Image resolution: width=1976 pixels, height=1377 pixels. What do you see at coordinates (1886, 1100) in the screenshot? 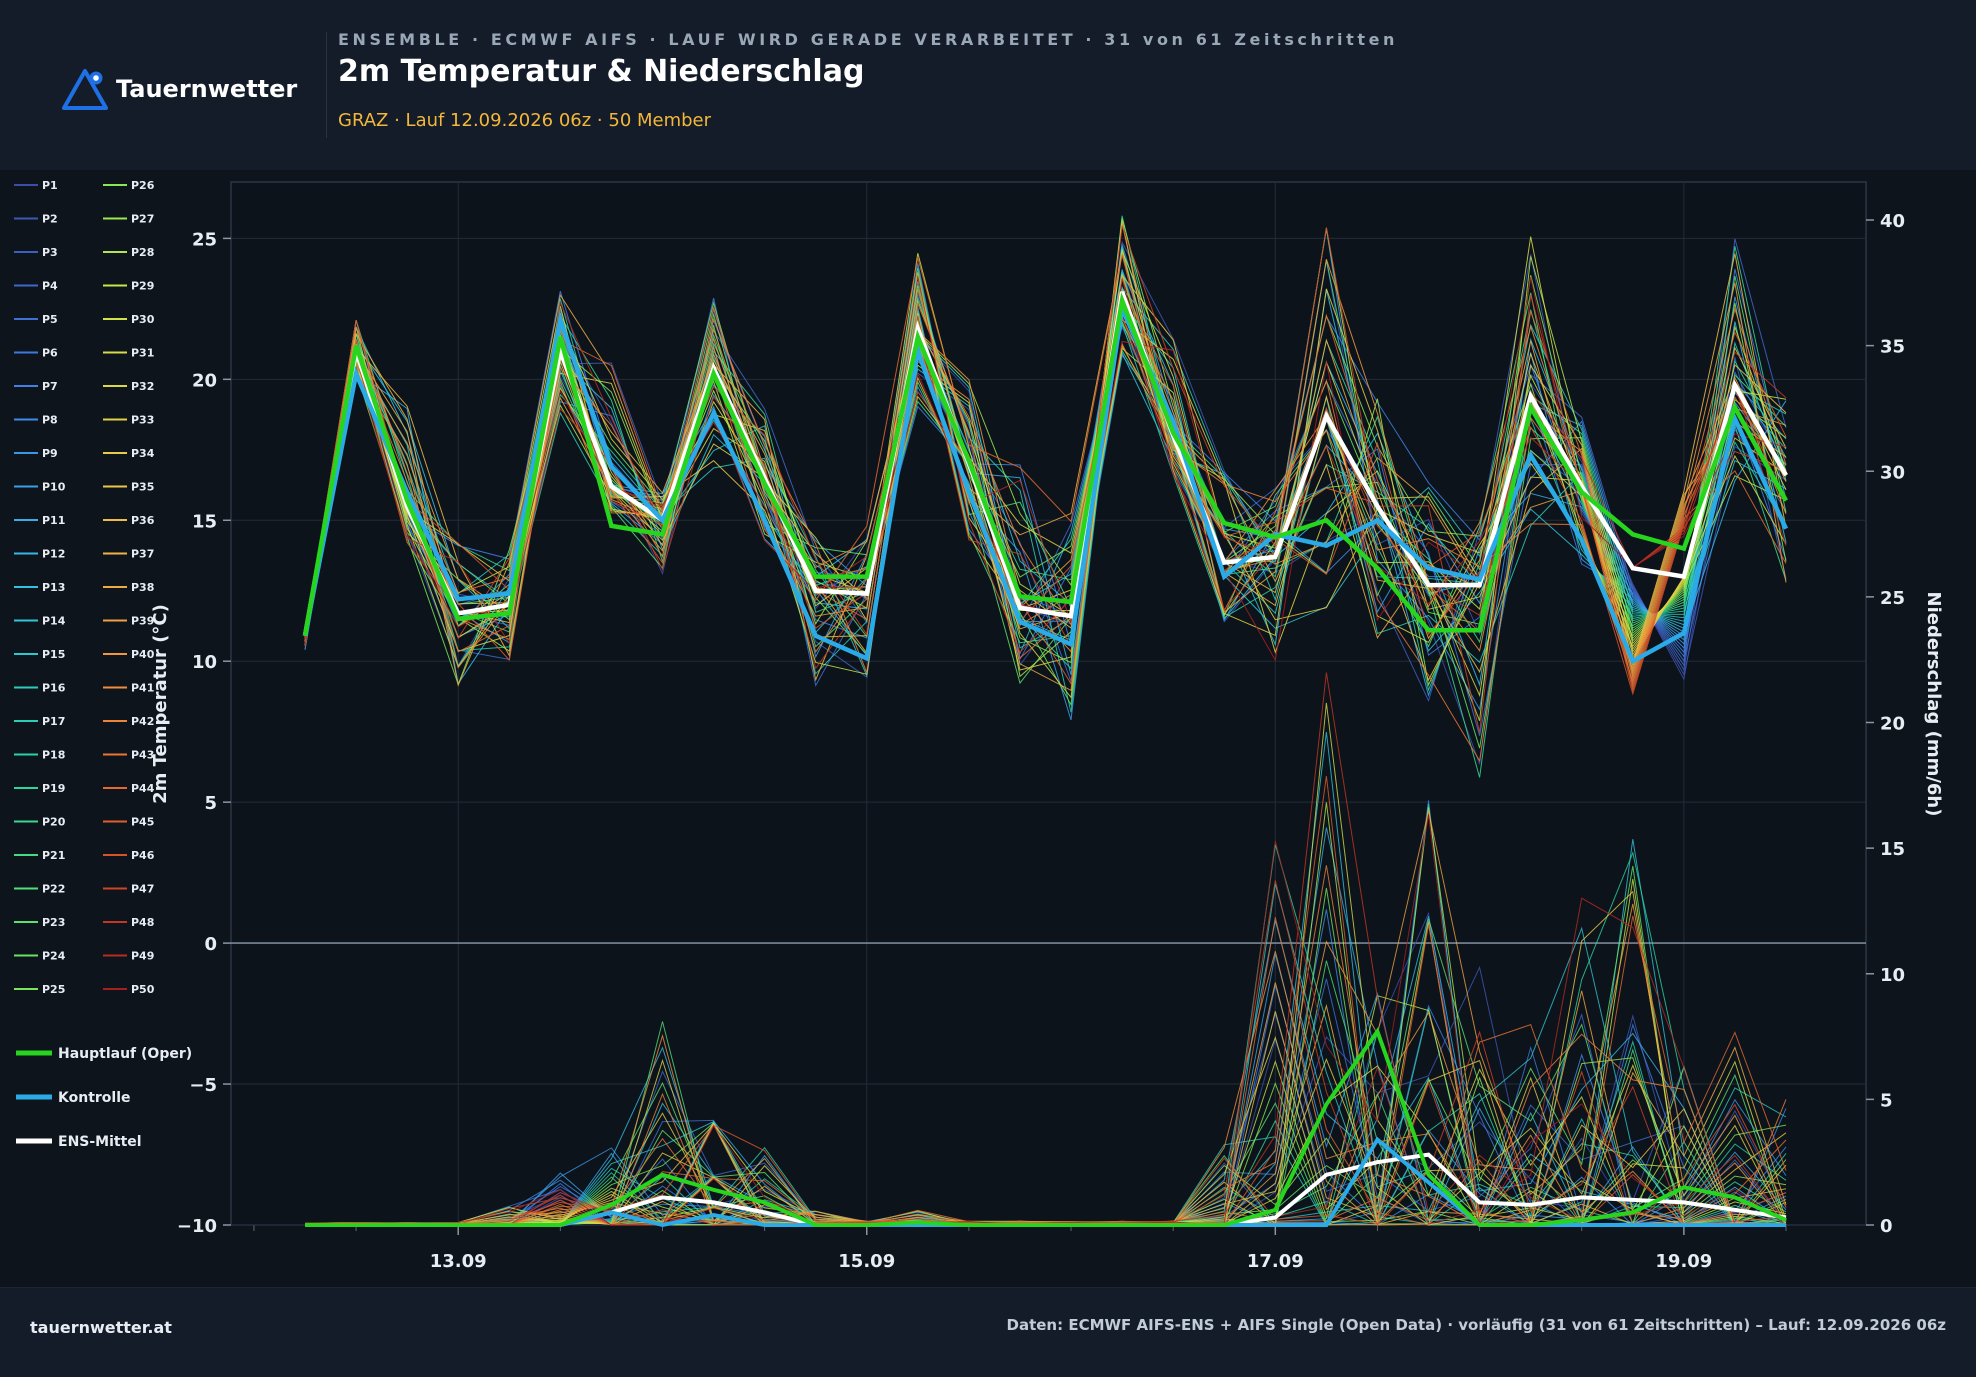
I see `y2-tick-label: 5` at bounding box center [1886, 1100].